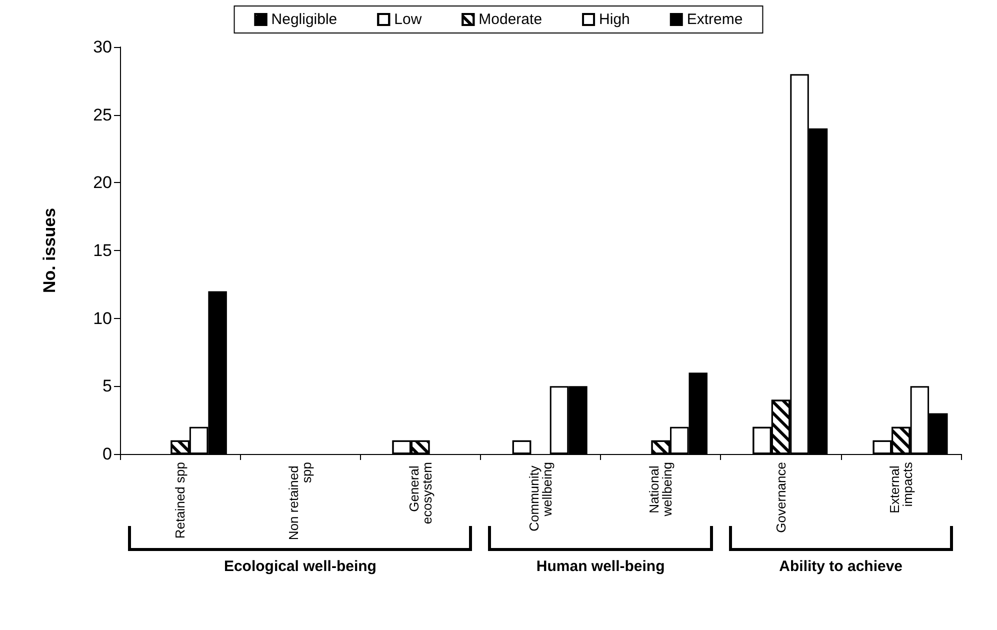 This screenshot has width=997, height=630. Describe the element at coordinates (714, 19) in the screenshot. I see `legend-label: Extreme` at that location.